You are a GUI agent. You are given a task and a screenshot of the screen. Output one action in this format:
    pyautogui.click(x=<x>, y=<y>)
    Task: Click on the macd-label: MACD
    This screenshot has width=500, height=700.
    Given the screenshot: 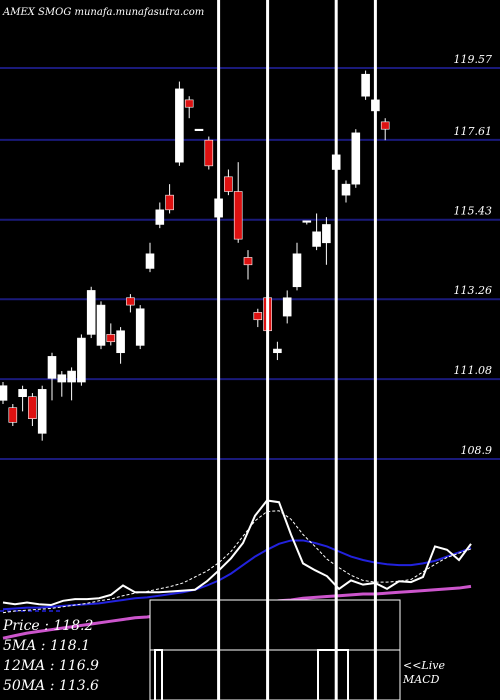 What is the action you would take?
    pyautogui.click(x=421, y=679)
    